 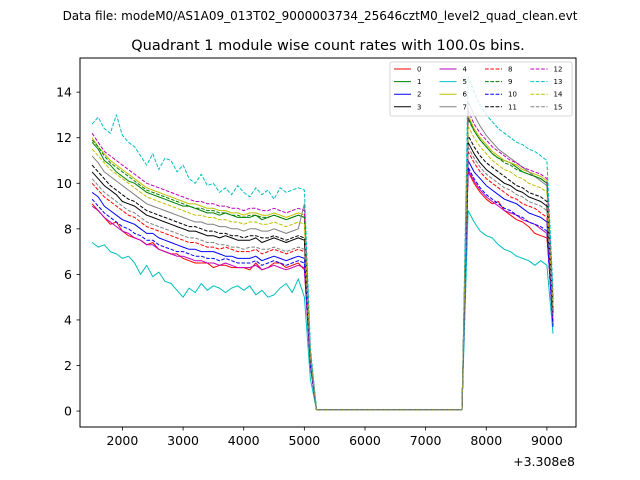 What do you see at coordinates (486, 440) in the screenshot?
I see `x-tick-label: 8000` at bounding box center [486, 440].